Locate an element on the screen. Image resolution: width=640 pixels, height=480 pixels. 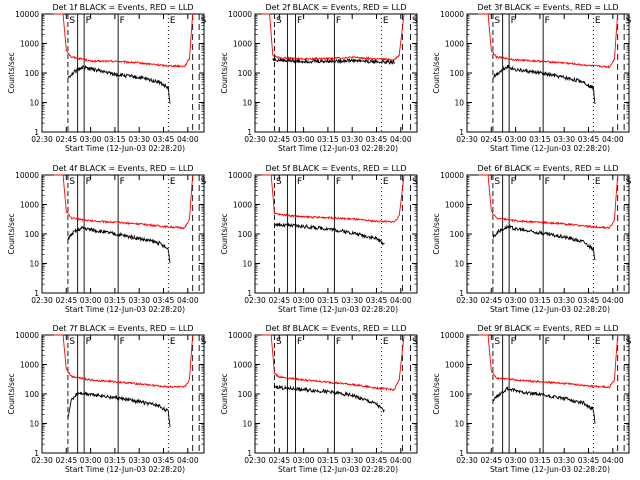
panel-title: Det 1f BLACK = Events, RED = LLD is located at coordinates (122, 7).